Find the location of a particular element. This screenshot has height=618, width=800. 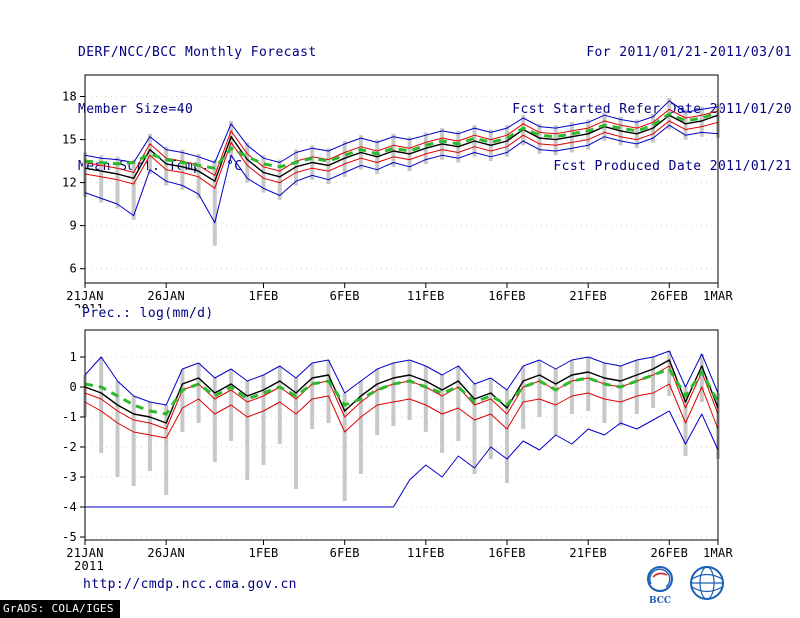

x-tick-label: 21FEB is located at coordinates (588, 553).